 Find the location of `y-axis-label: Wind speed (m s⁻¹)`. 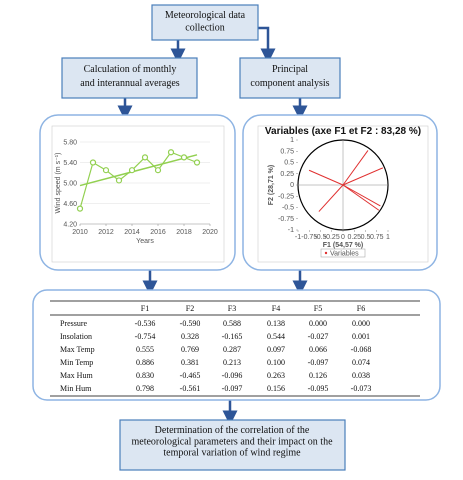

y-axis-label: Wind speed (m s⁻¹) is located at coordinates (58, 183).